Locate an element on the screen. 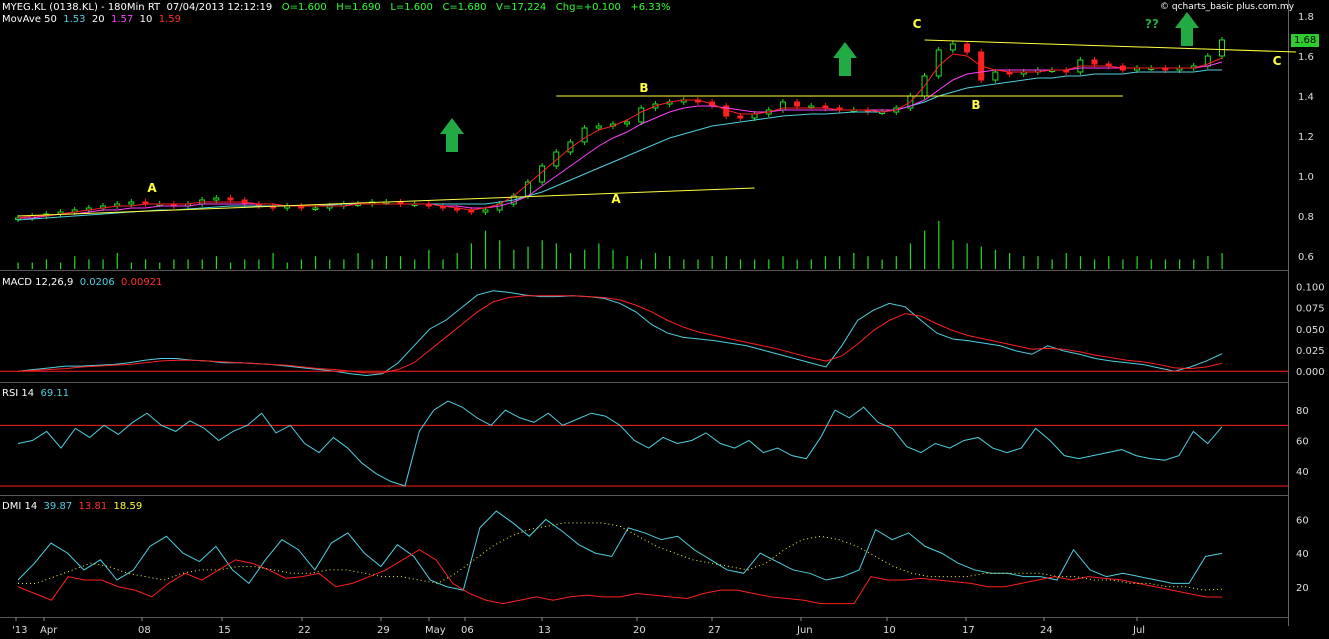  trendline-label: C is located at coordinates (1277, 61).